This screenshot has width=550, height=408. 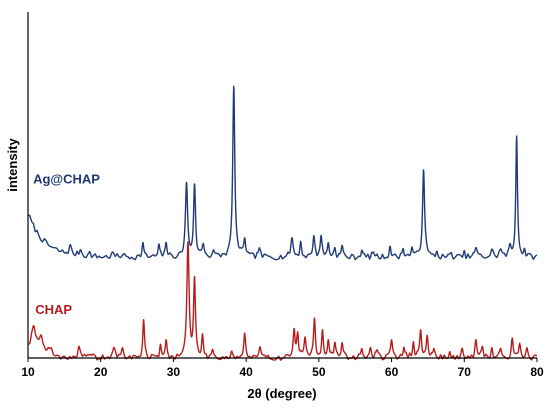 I want to click on x-tick-label-60: 60, so click(x=392, y=372).